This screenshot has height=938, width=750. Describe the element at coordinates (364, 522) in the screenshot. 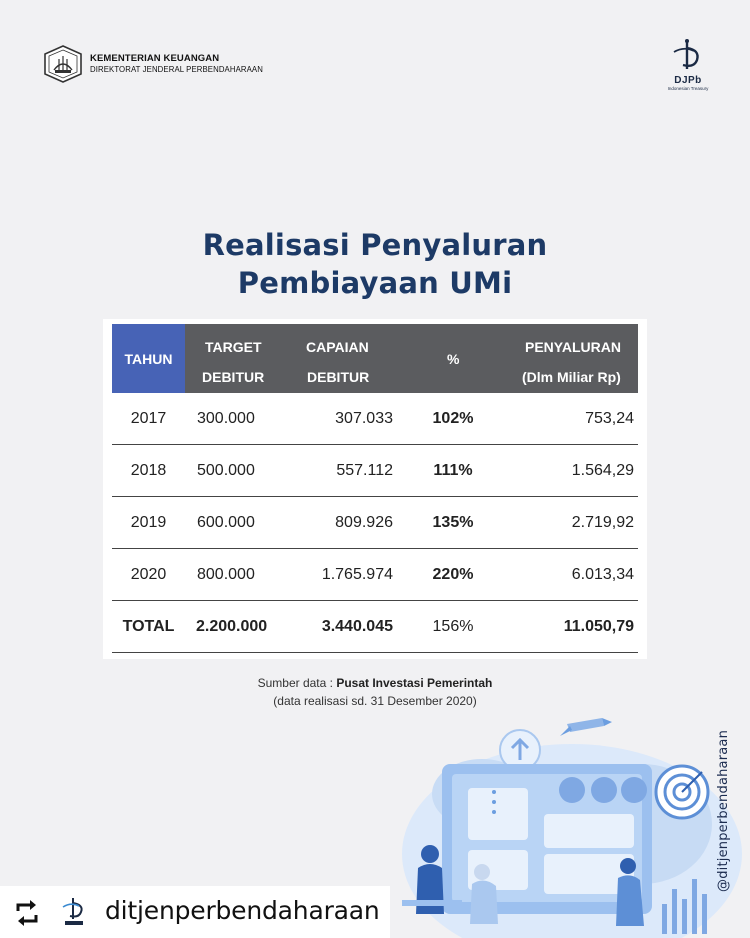

I see `cell-capaian: 809.926` at that location.